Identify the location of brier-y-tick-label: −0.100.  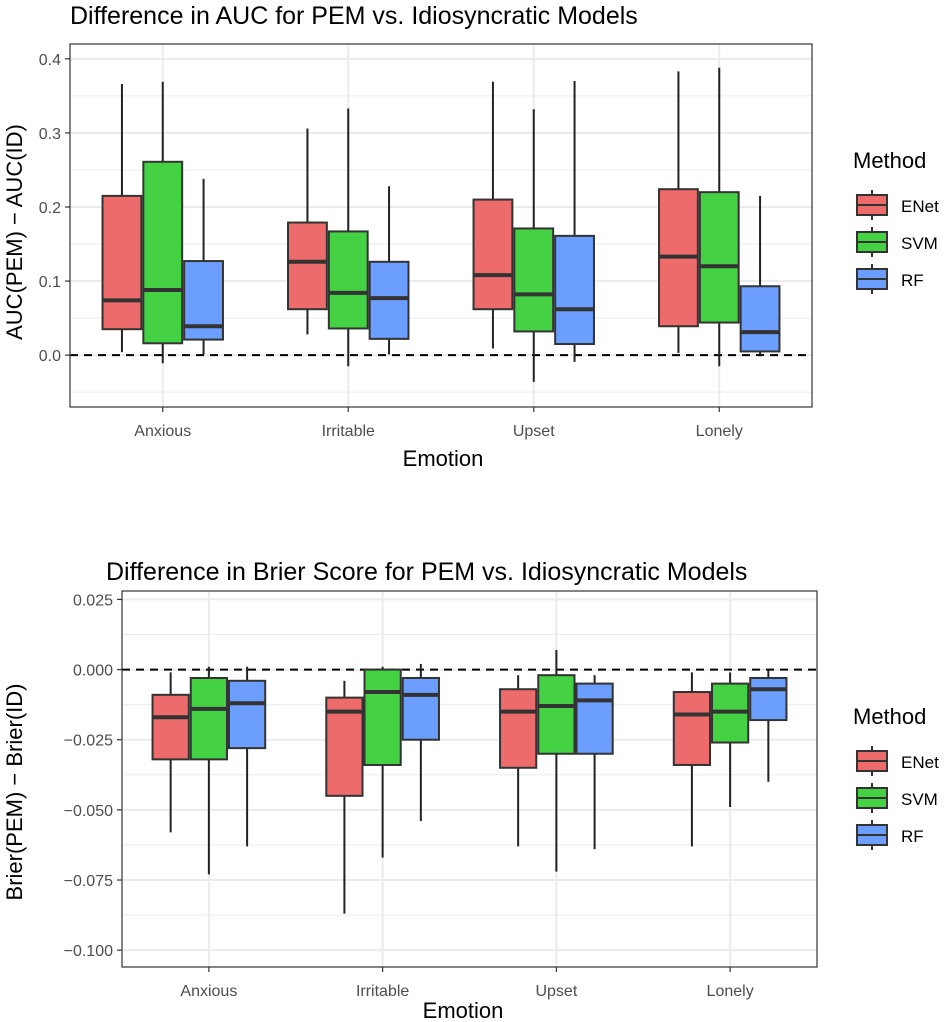
(88, 951).